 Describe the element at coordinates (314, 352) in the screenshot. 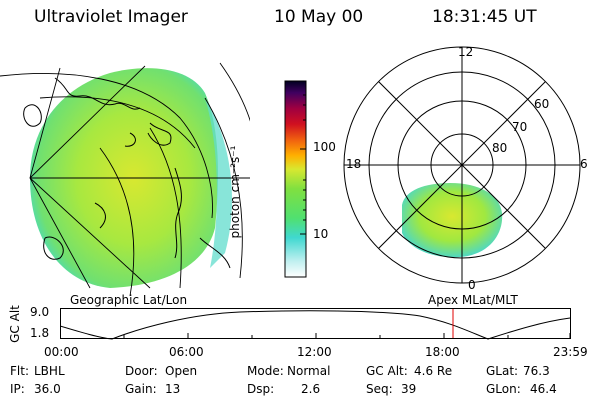

I see `orbit-xtick-1200: 12:00` at that location.